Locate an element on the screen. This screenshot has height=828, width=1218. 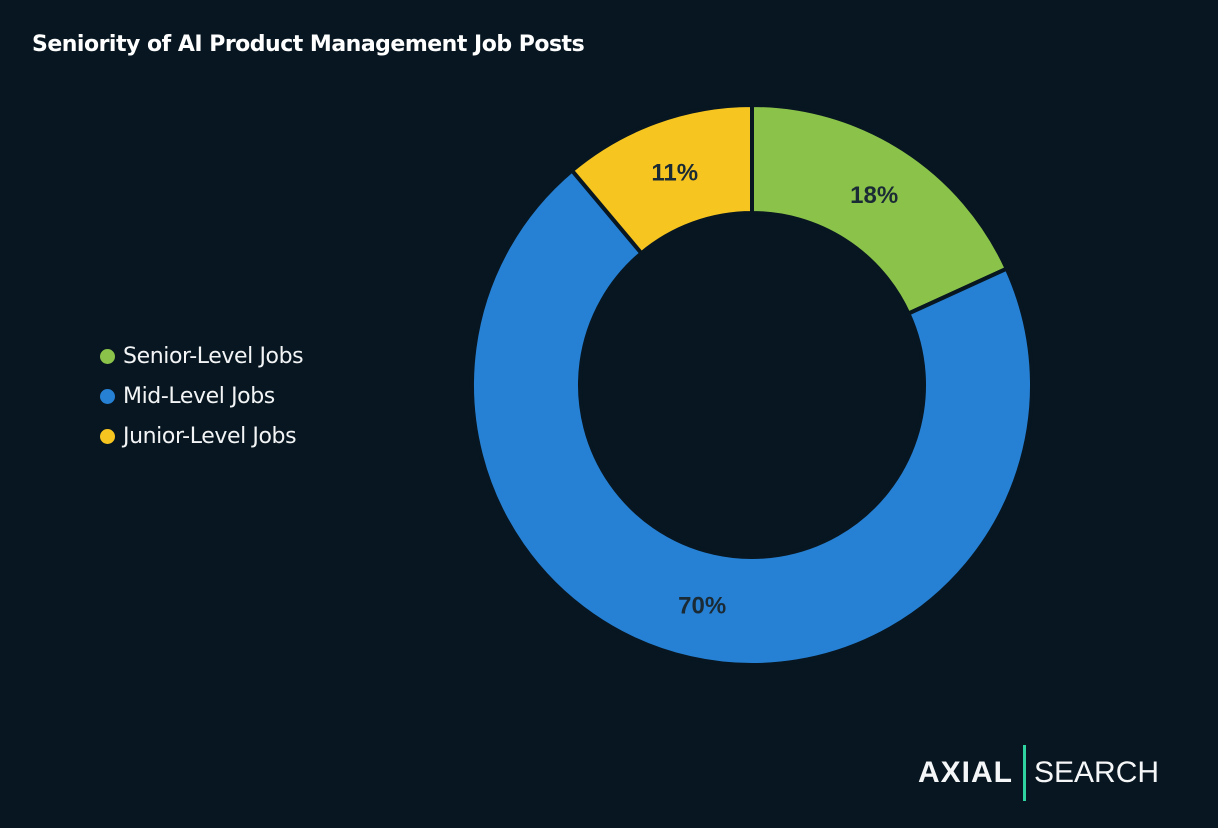
data-label-mid: 70% is located at coordinates (702, 605).